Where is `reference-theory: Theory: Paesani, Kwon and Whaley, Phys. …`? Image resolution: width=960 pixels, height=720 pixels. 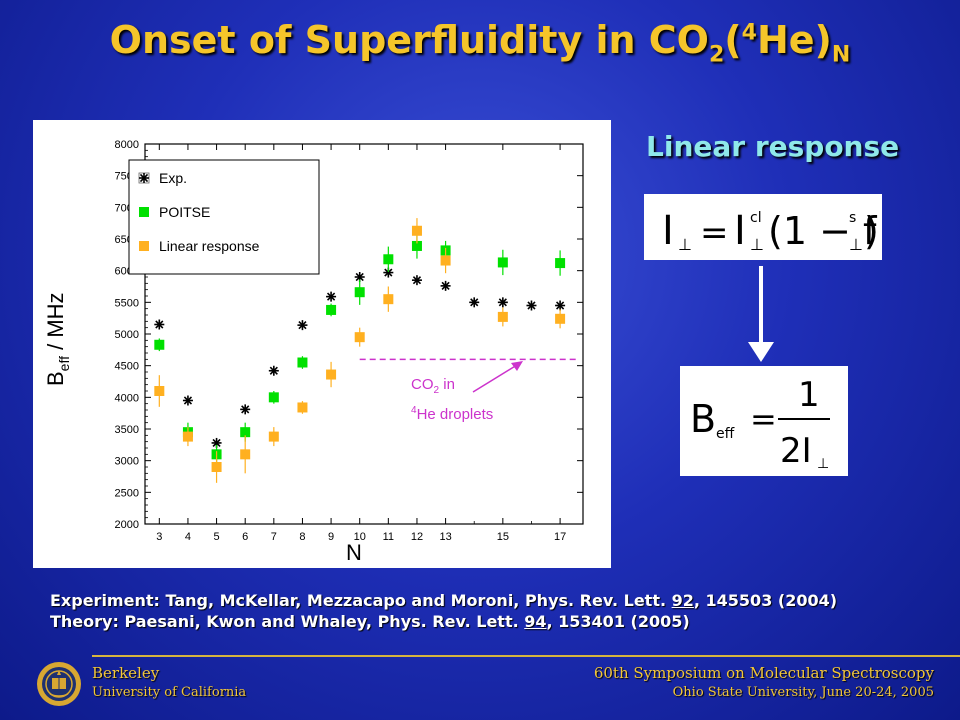 reference-theory: Theory: Paesani, Kwon and Whaley, Phys. … is located at coordinates (443, 621).